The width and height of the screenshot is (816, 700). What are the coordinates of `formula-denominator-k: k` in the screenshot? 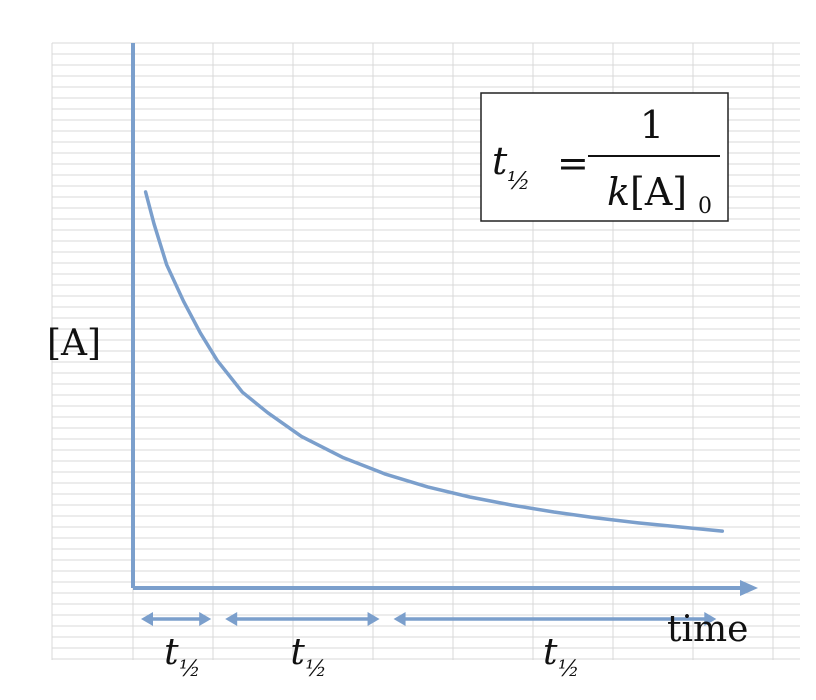 It's located at (618, 192).